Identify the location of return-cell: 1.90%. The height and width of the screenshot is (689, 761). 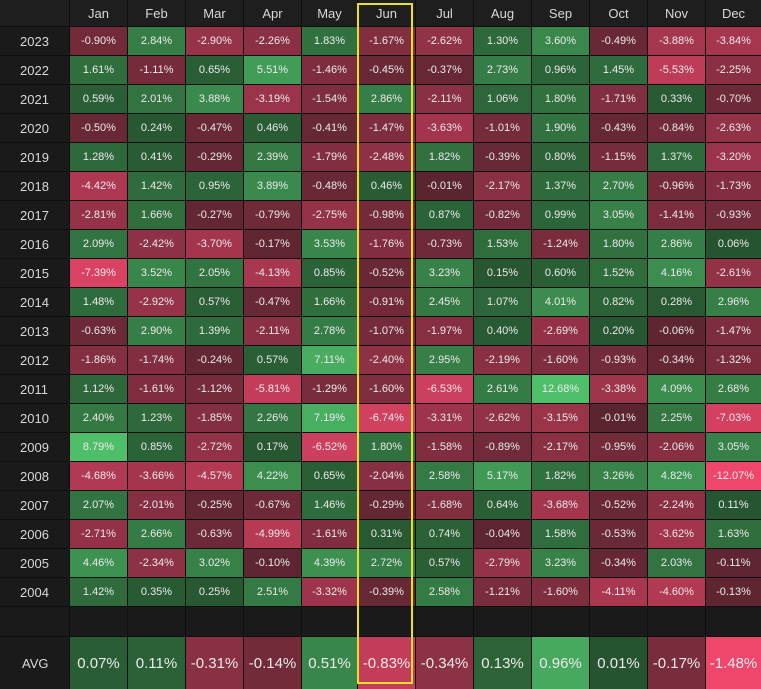
(560, 128).